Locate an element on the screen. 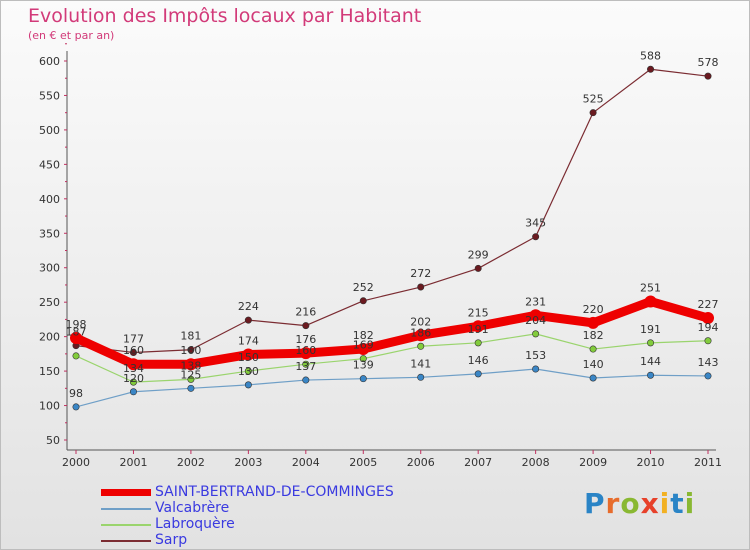  data-label: 204 is located at coordinates (535, 320).